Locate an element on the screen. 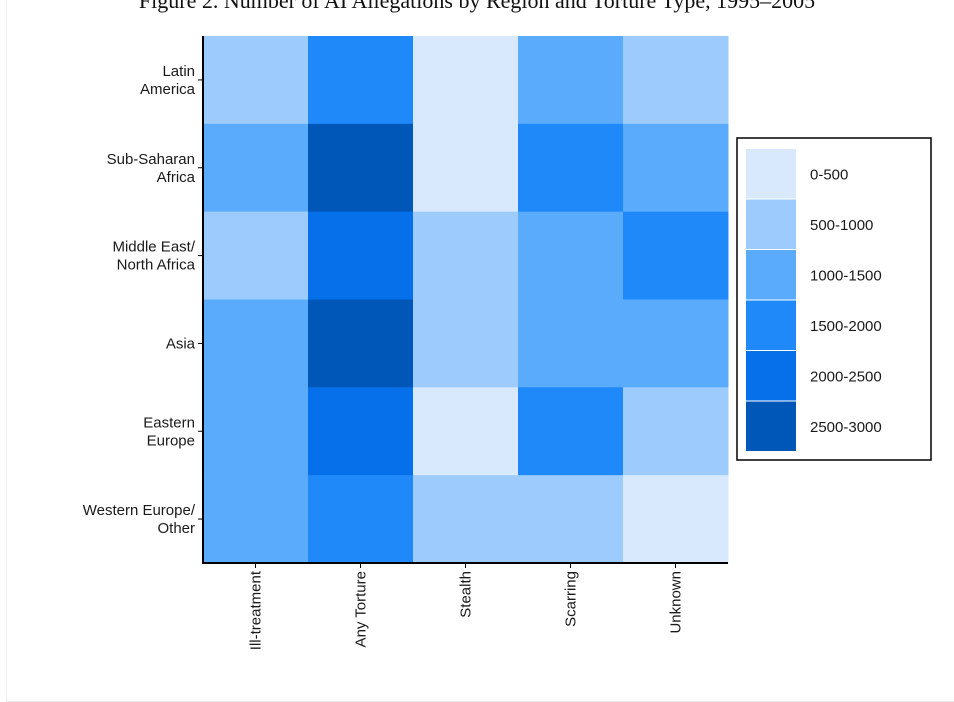 The image size is (954, 702). cell-eastern-europe-unknown is located at coordinates (676, 431).